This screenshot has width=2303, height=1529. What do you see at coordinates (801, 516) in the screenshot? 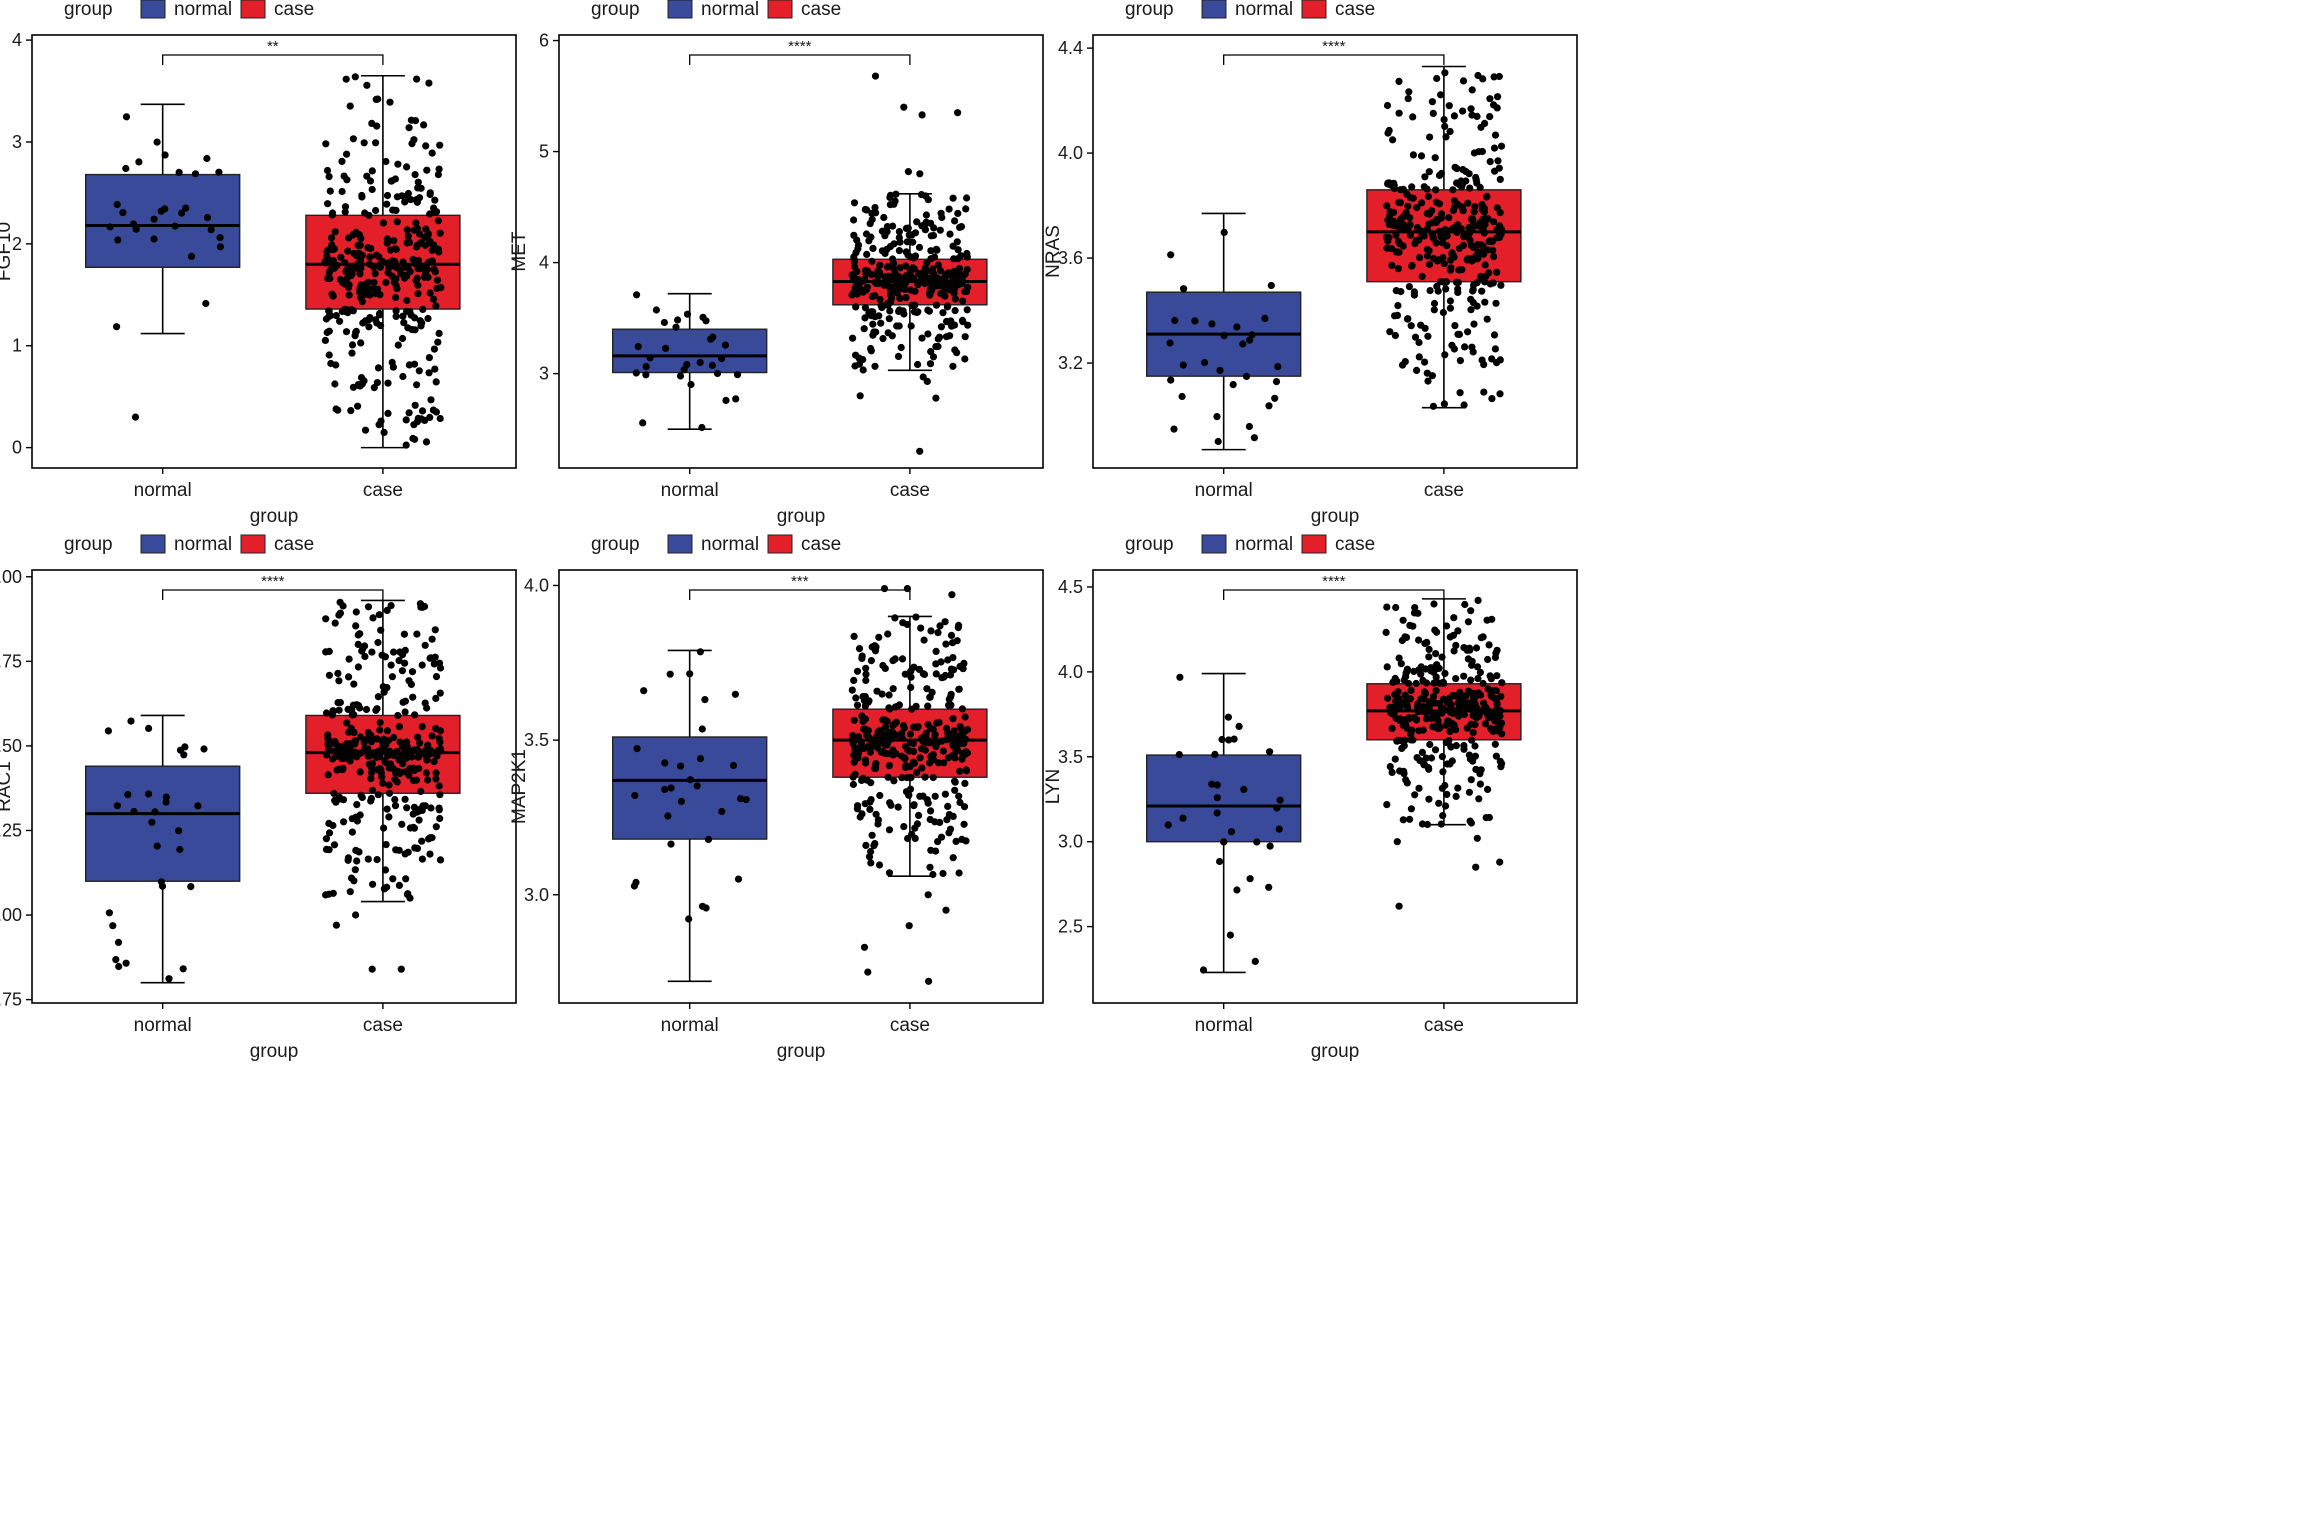
I see `x-axis-label: group` at bounding box center [801, 516].